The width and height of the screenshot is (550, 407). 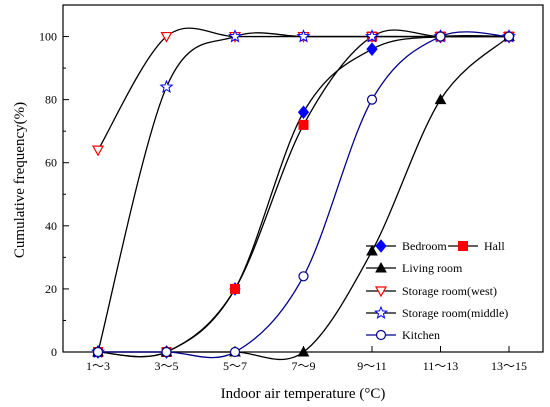 I want to click on x-tick-label: 3～5, so click(x=166, y=366).